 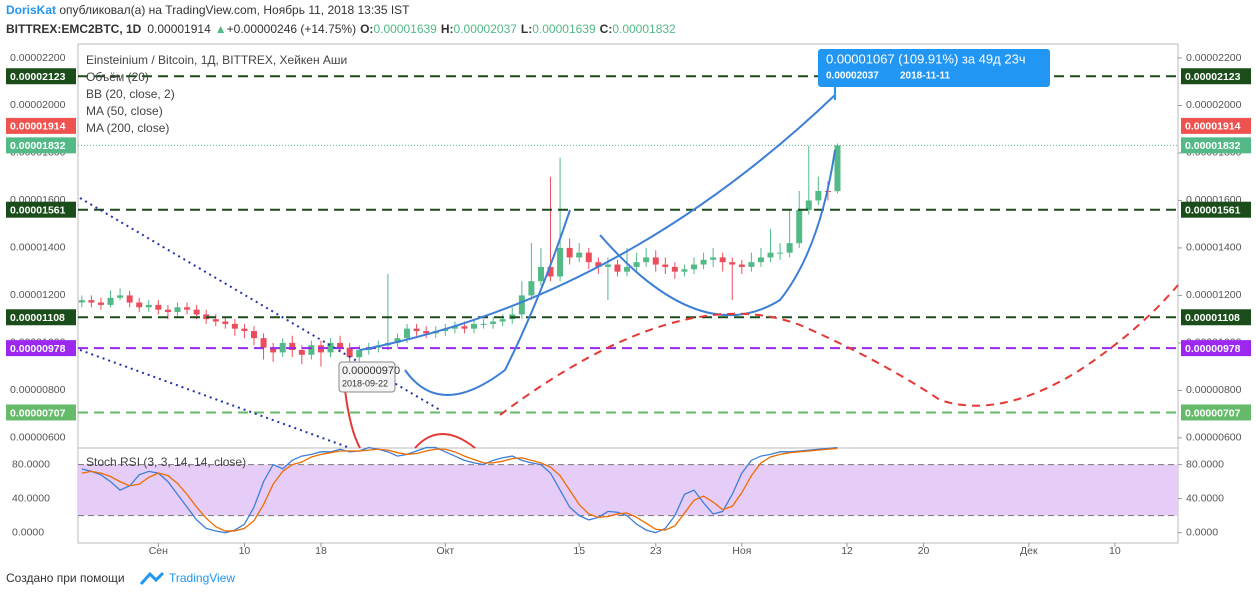 I want to click on legend-text: BB (20, close, 2), so click(x=130, y=94).